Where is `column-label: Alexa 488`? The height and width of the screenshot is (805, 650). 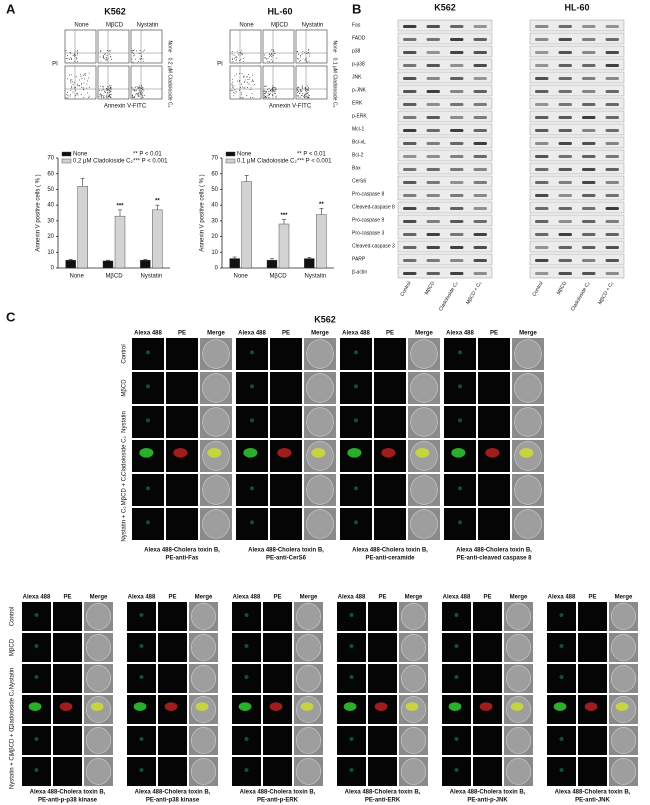 column-label: Alexa 488 is located at coordinates (37, 598).